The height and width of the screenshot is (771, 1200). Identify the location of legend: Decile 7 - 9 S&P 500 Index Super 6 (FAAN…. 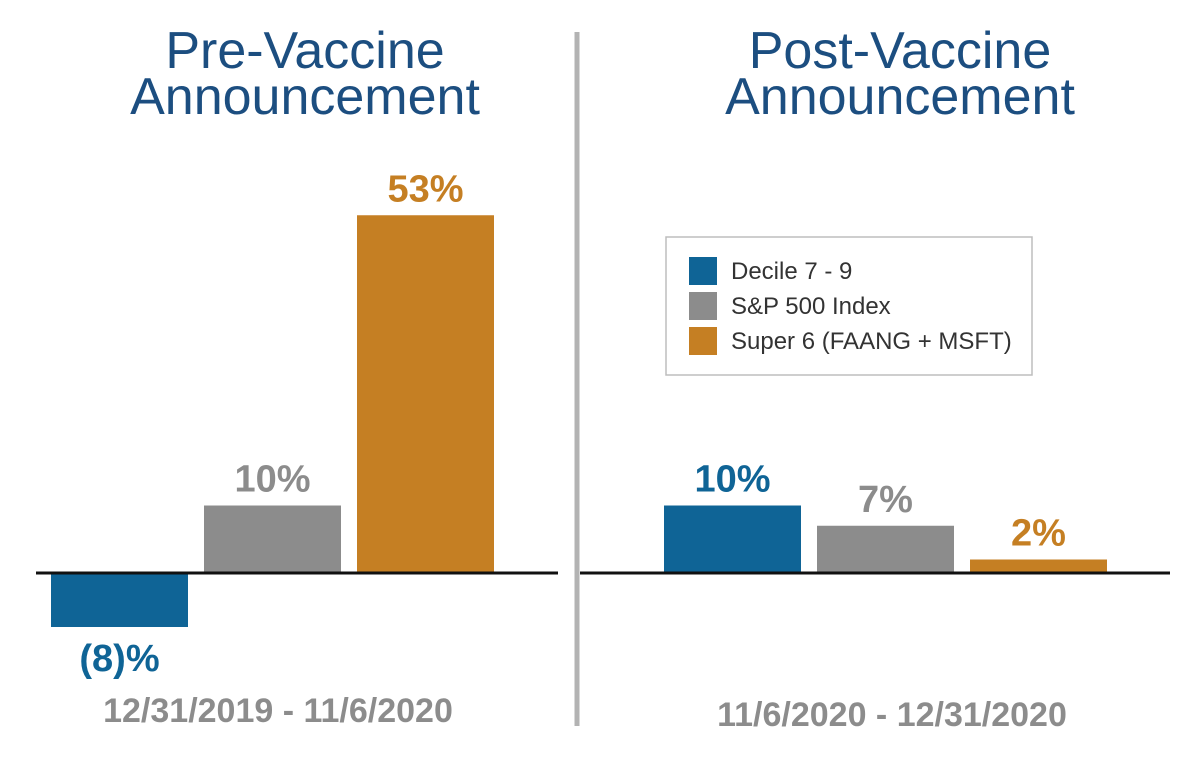
(849, 306).